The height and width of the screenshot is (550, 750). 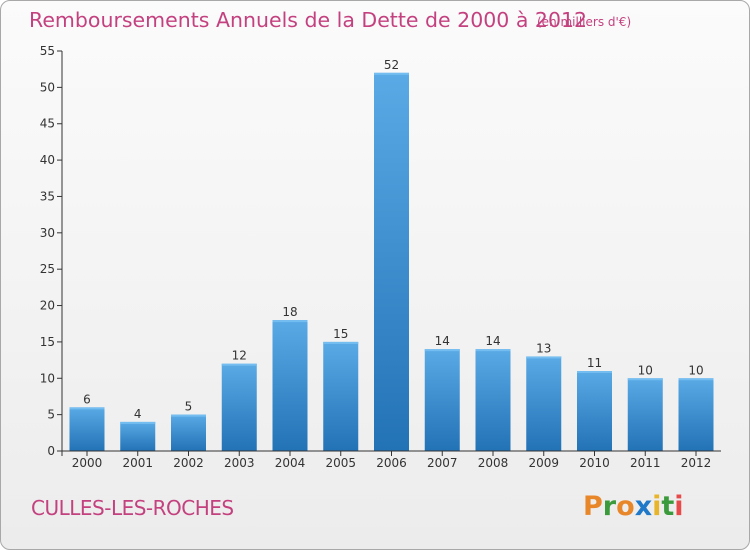 I want to click on data-label: 18, so click(x=289, y=312).